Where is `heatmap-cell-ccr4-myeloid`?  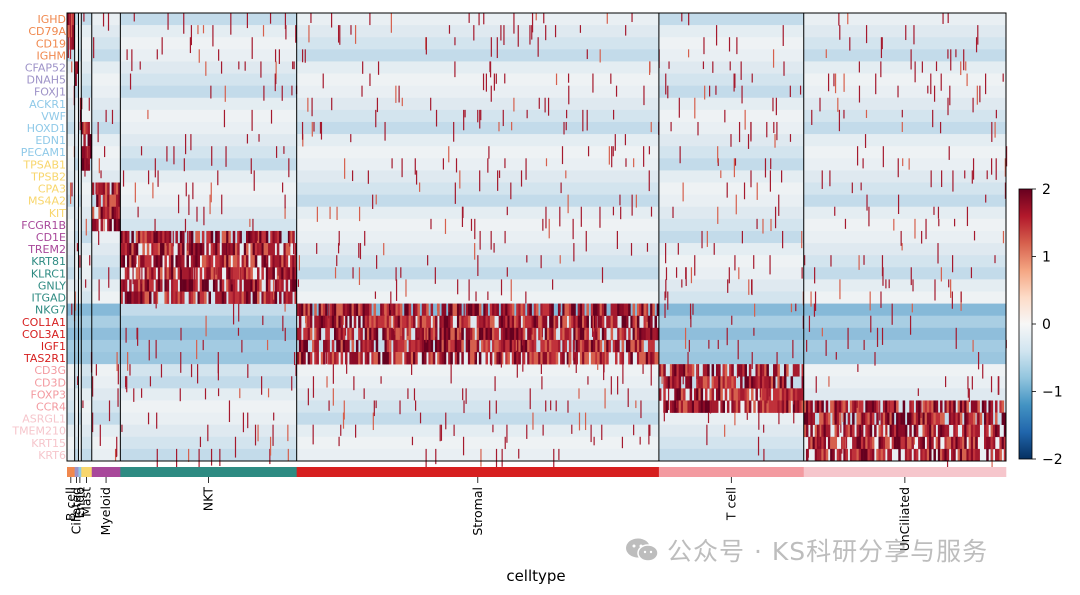
heatmap-cell-ccr4-myeloid is located at coordinates (106, 406).